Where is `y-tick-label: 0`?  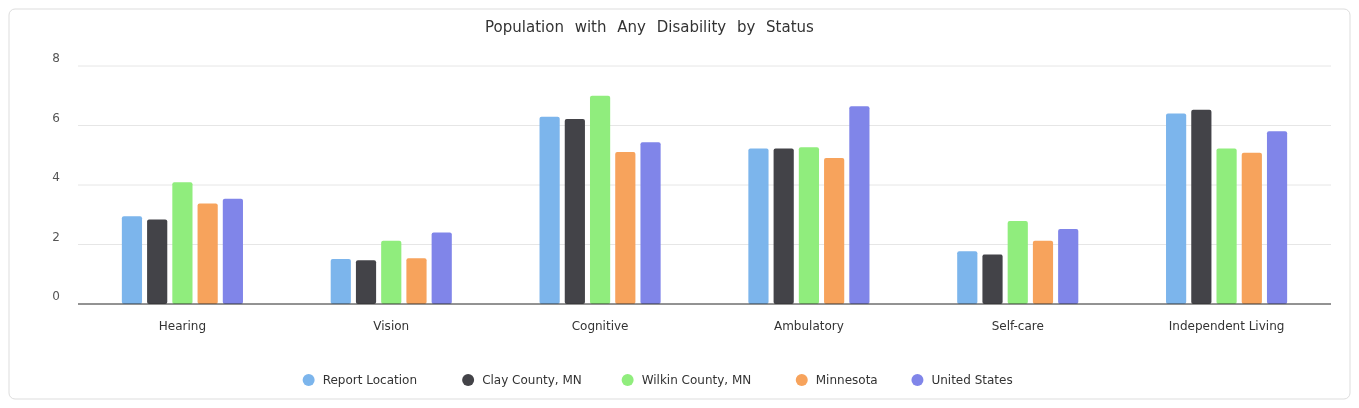
y-tick-label: 0 is located at coordinates (56, 296).